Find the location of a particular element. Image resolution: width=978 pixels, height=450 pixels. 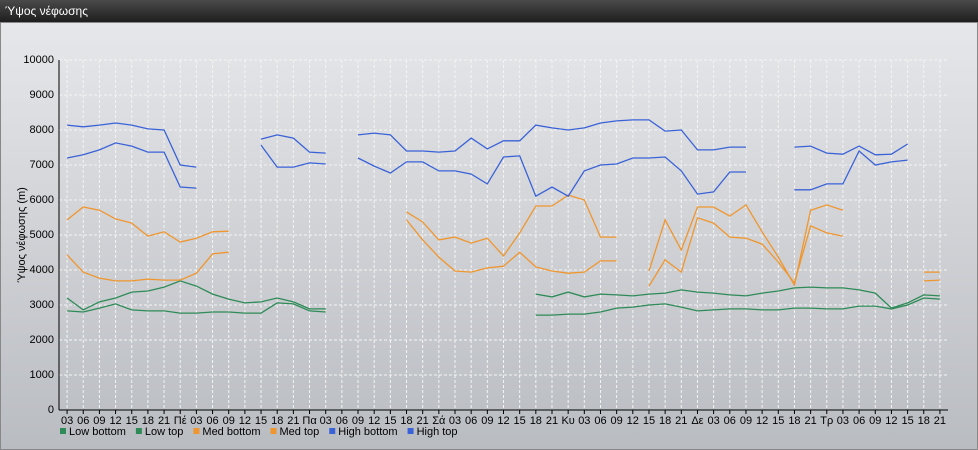

legend-label: Med bottom is located at coordinates (231, 432).